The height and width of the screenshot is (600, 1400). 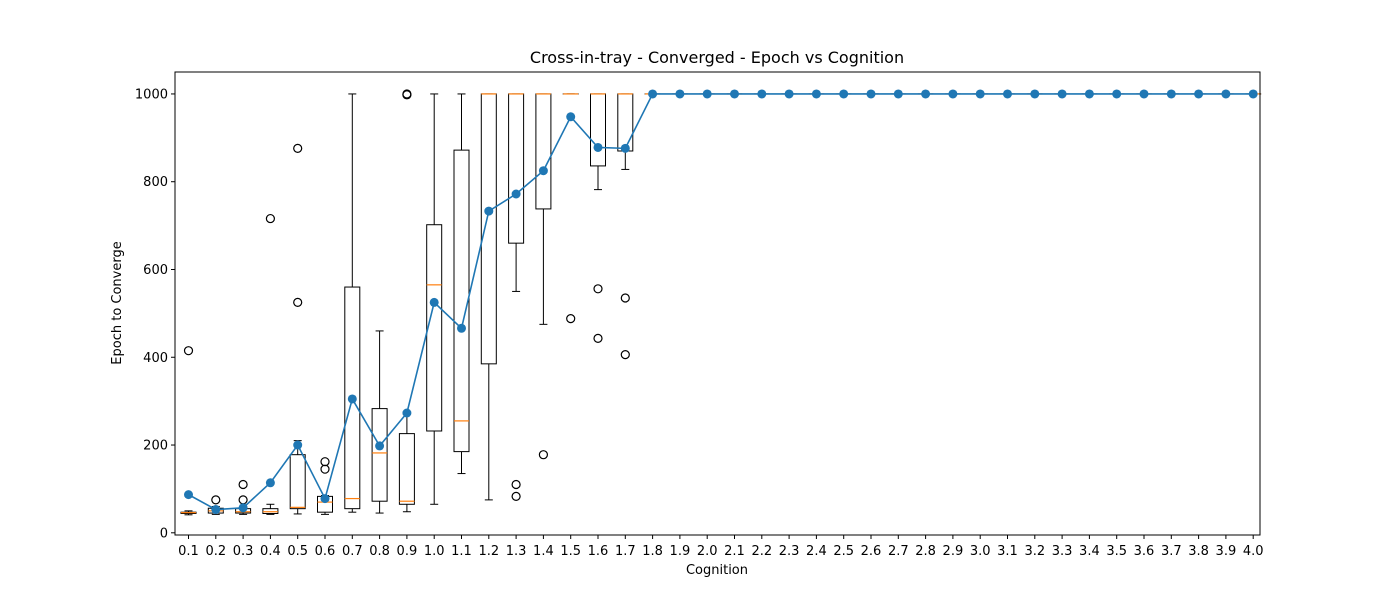 I want to click on y-tick-label: 200, so click(x=155, y=446).